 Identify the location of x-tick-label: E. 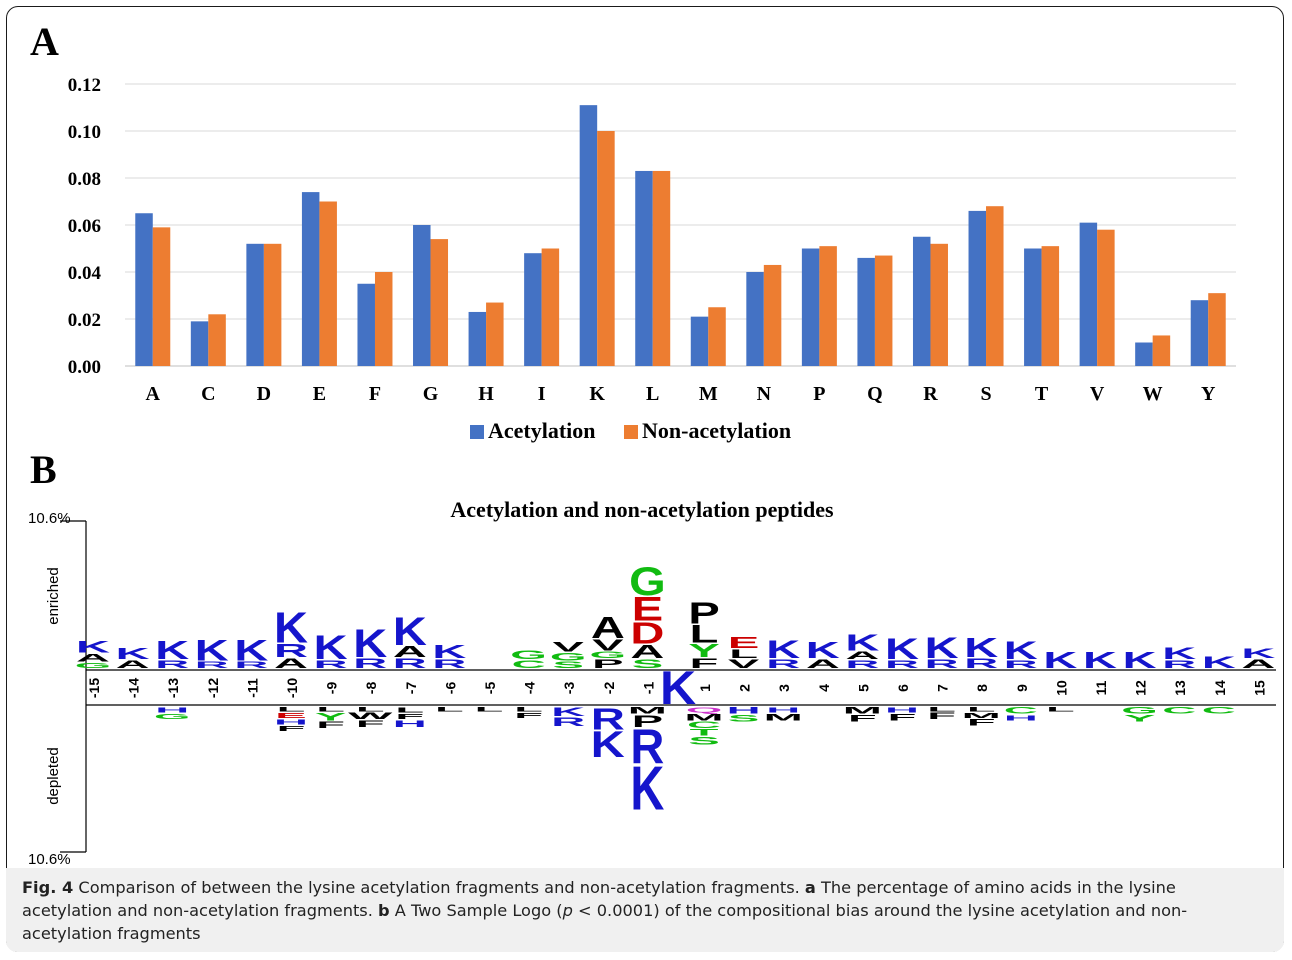
(319, 394).